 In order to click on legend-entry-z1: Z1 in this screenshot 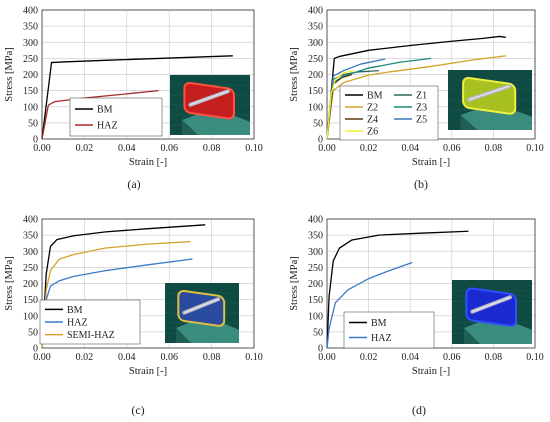, I will do `click(421, 96)`.